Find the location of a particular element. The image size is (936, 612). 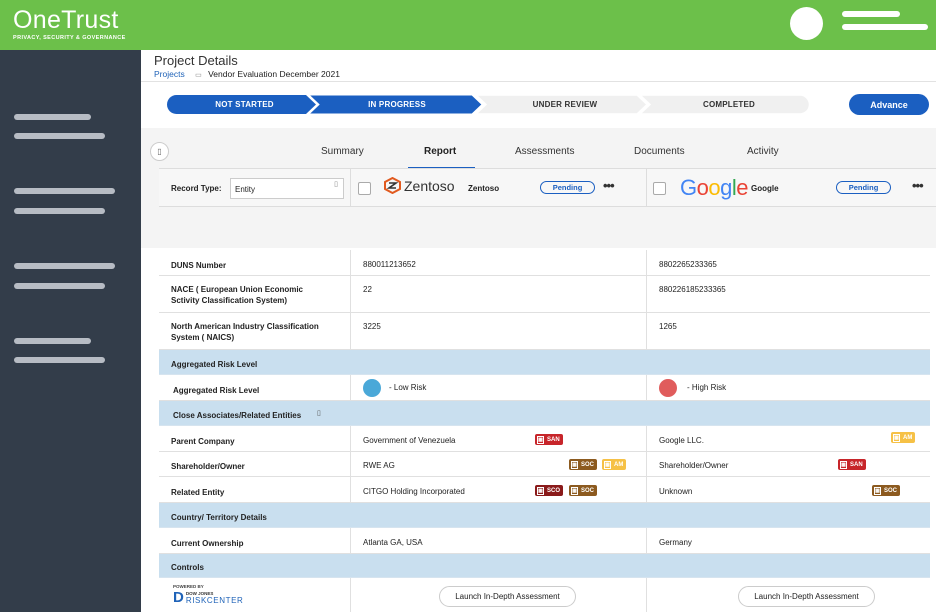

tab-documents: Documents is located at coordinates (659, 151).